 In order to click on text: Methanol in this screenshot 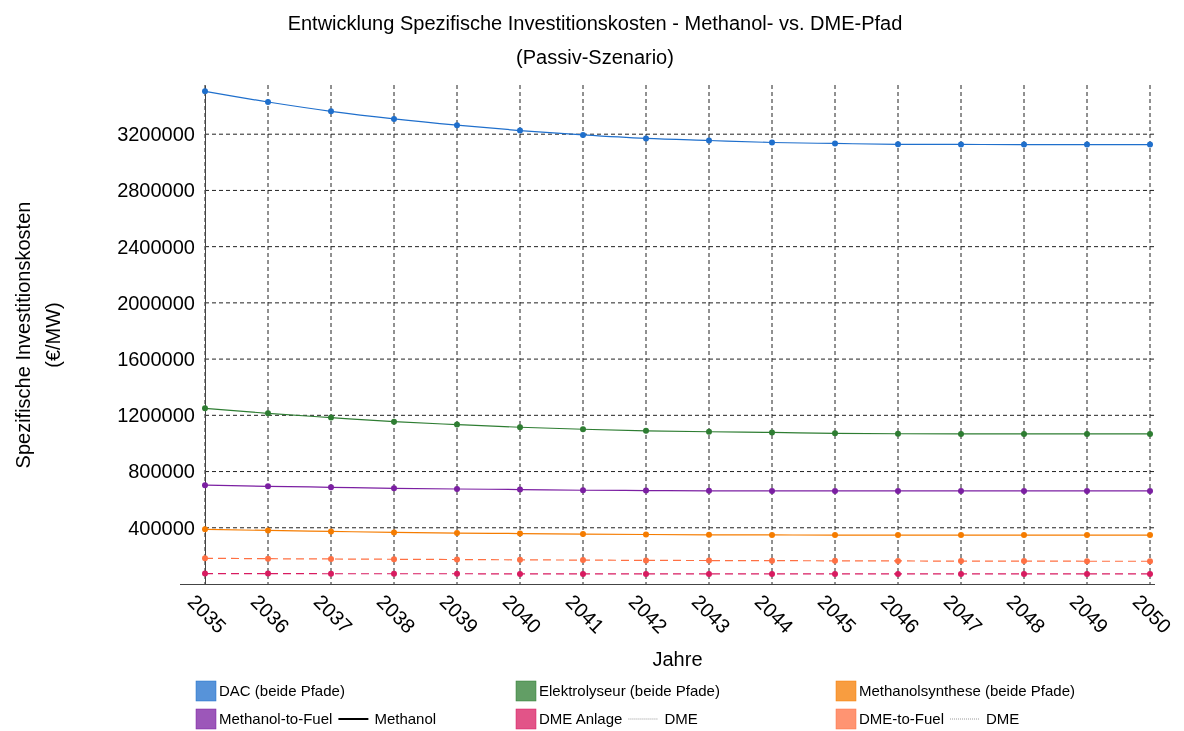, I will do `click(405, 718)`.